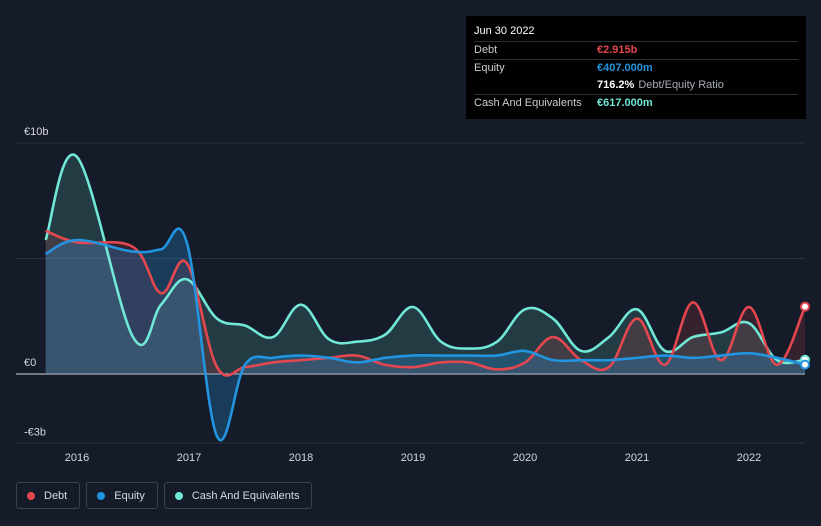  Describe the element at coordinates (504, 31) in the screenshot. I see `tooltip-date: Jun 30 2022` at that location.